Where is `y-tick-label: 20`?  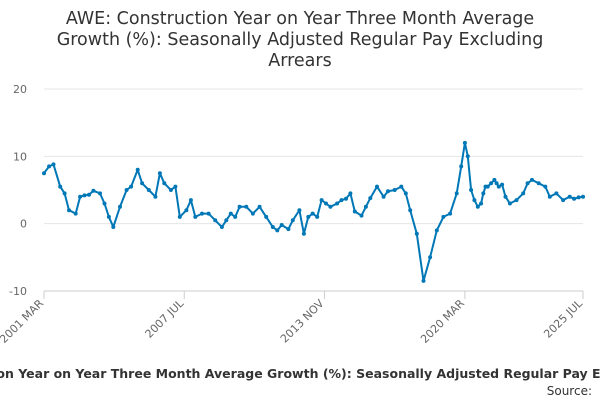 y-tick-label: 20 is located at coordinates (20, 89).